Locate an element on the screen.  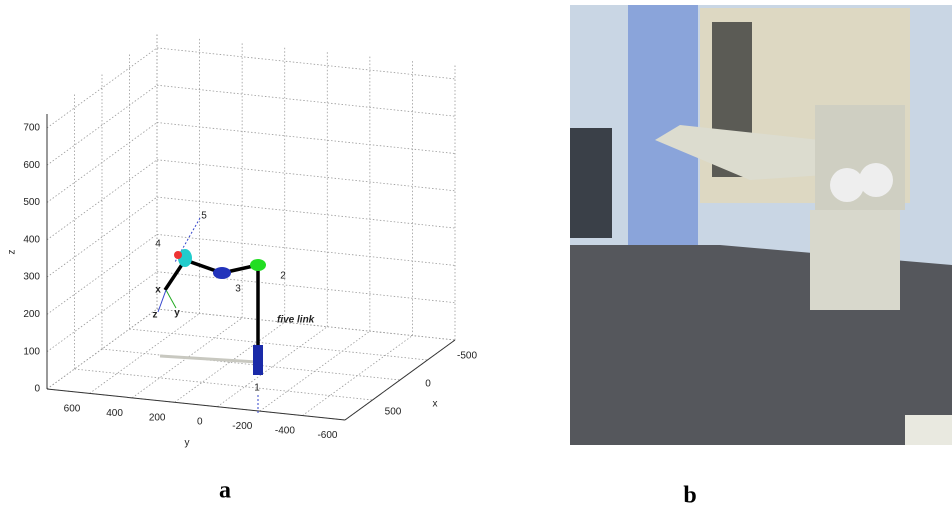
joint-label: 2 is located at coordinates (283, 276).